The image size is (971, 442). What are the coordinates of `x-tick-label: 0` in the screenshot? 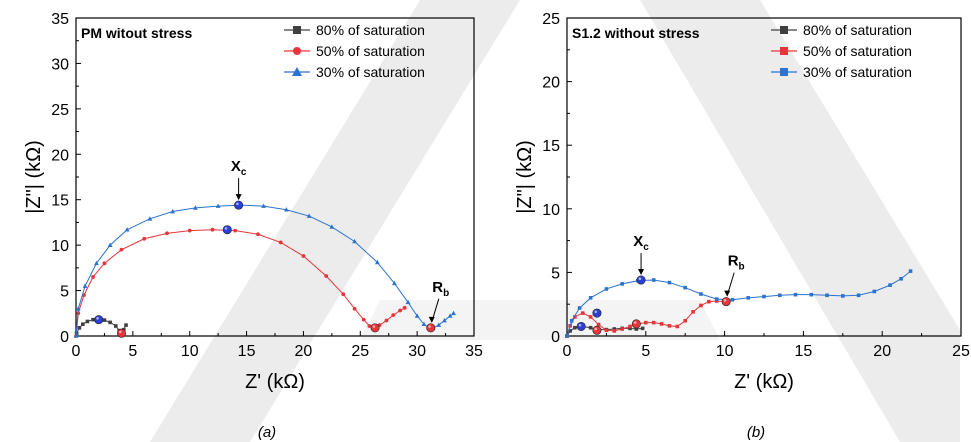 It's located at (76, 351).